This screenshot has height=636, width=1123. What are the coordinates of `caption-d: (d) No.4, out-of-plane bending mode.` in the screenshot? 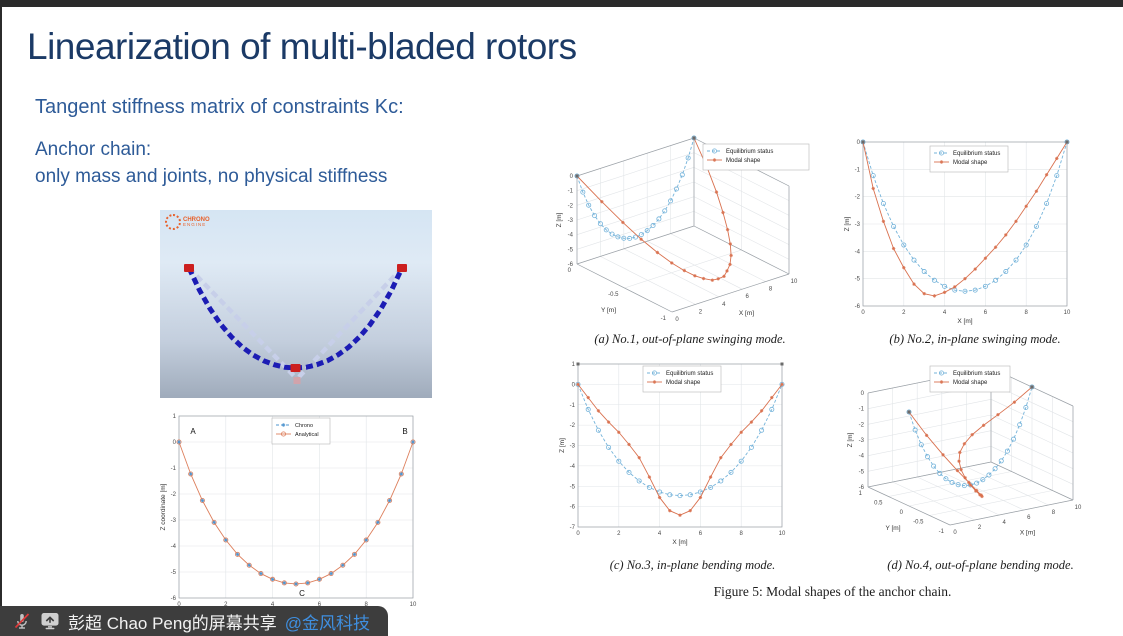 It's located at (980, 565).